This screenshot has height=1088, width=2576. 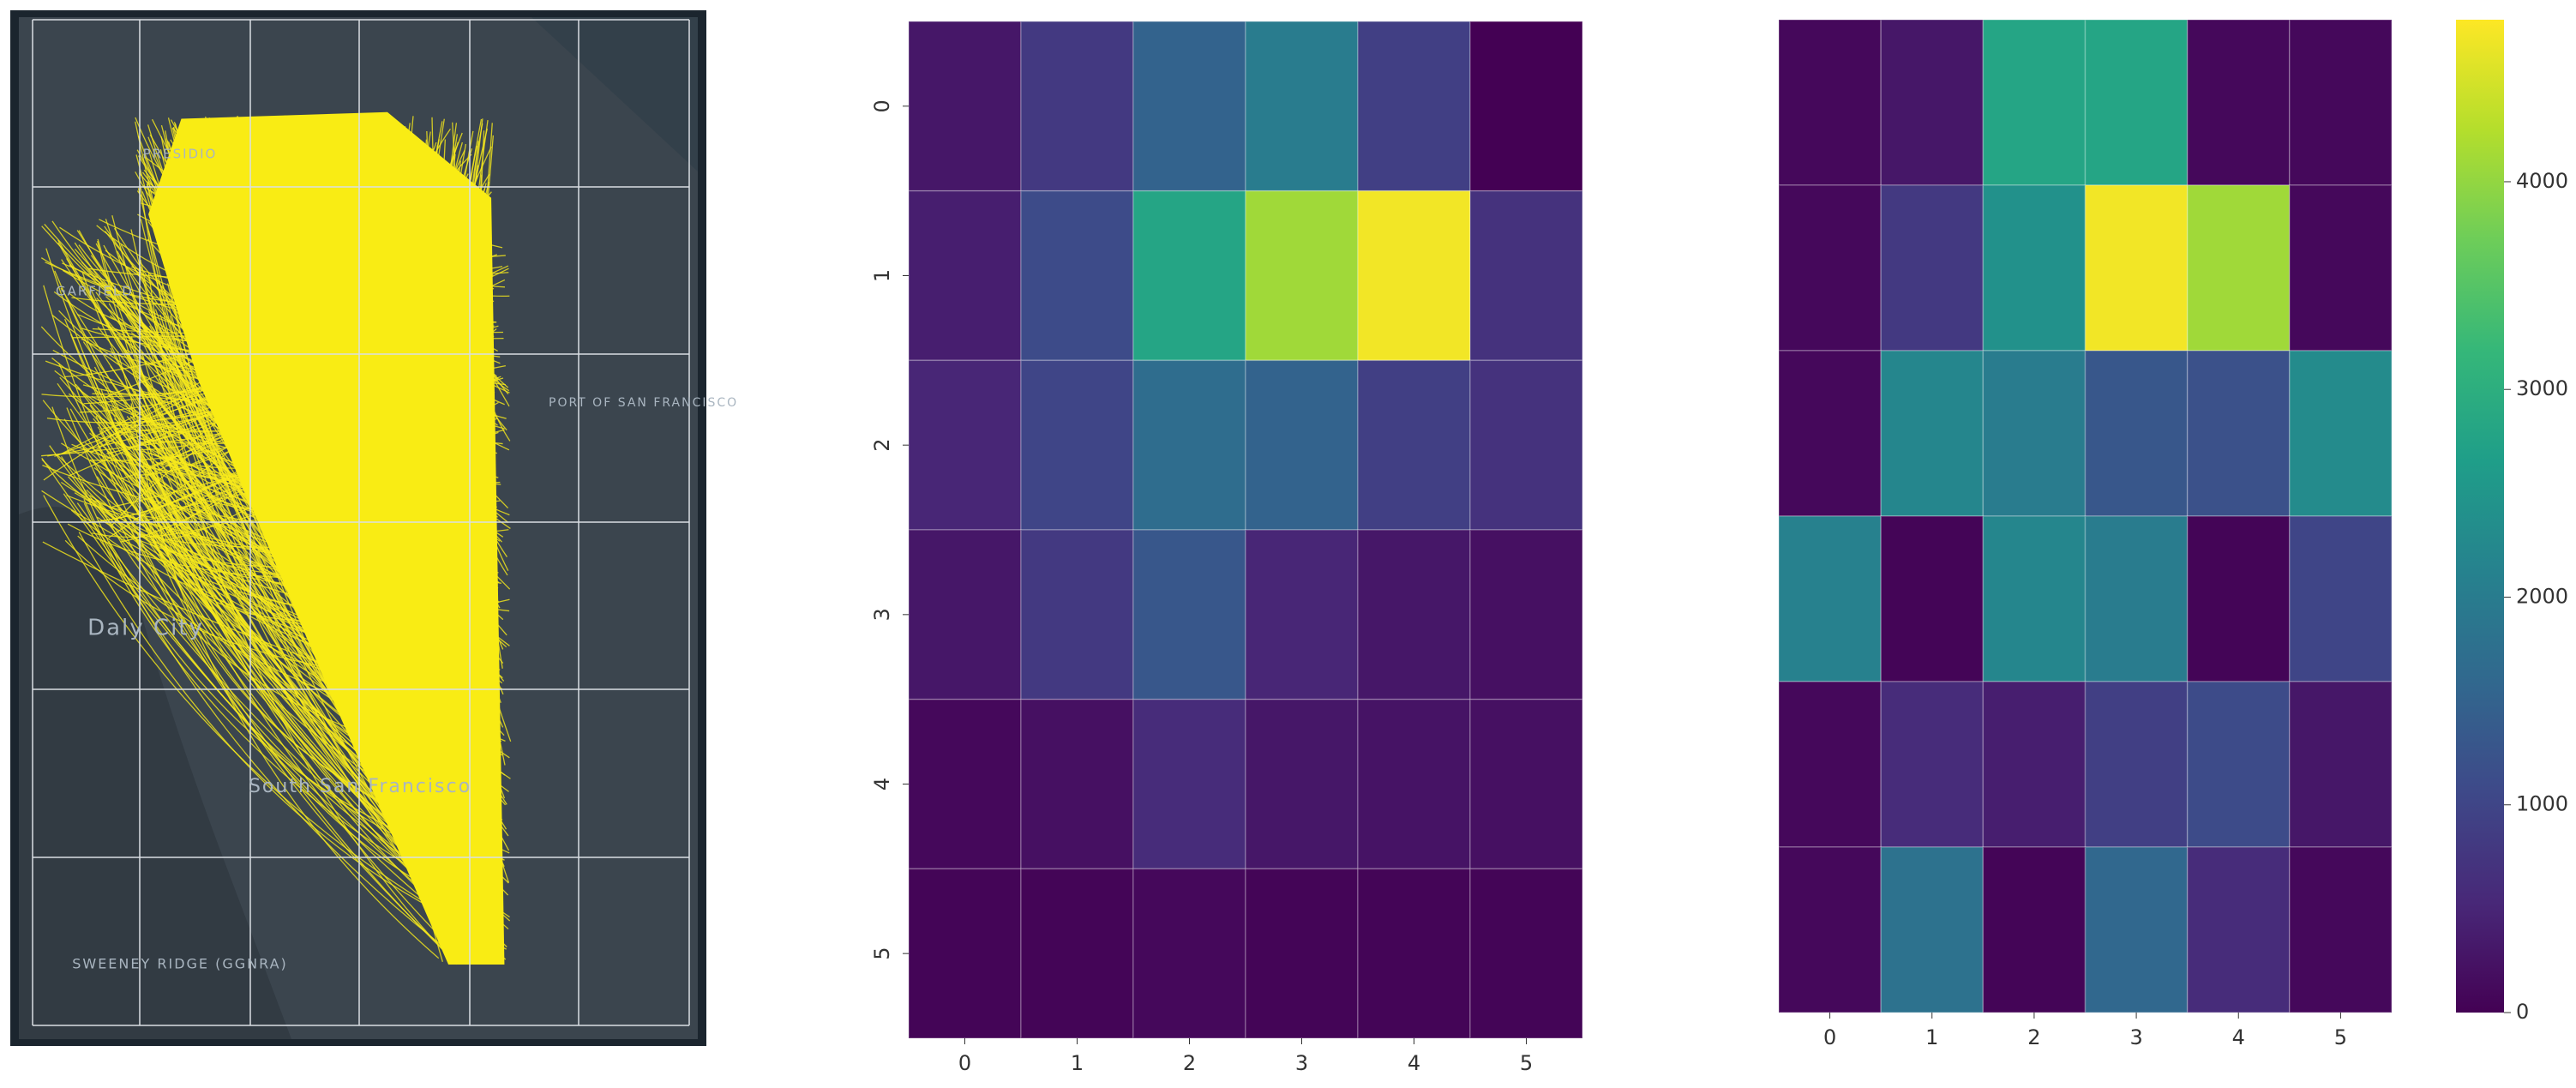 What do you see at coordinates (2542, 388) in the screenshot?
I see `colorbar-tick-label: 3000` at bounding box center [2542, 388].